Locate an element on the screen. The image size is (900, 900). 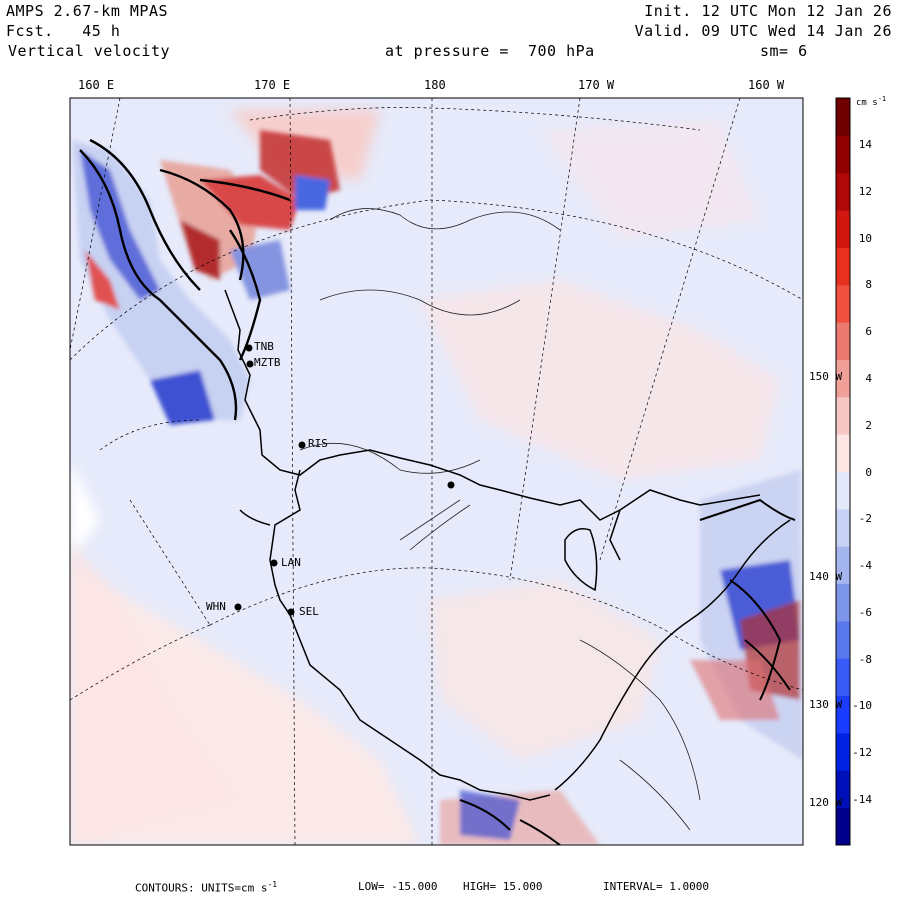
footer-interval: INTERVAL= 1.0000 is located at coordinates (656, 886).